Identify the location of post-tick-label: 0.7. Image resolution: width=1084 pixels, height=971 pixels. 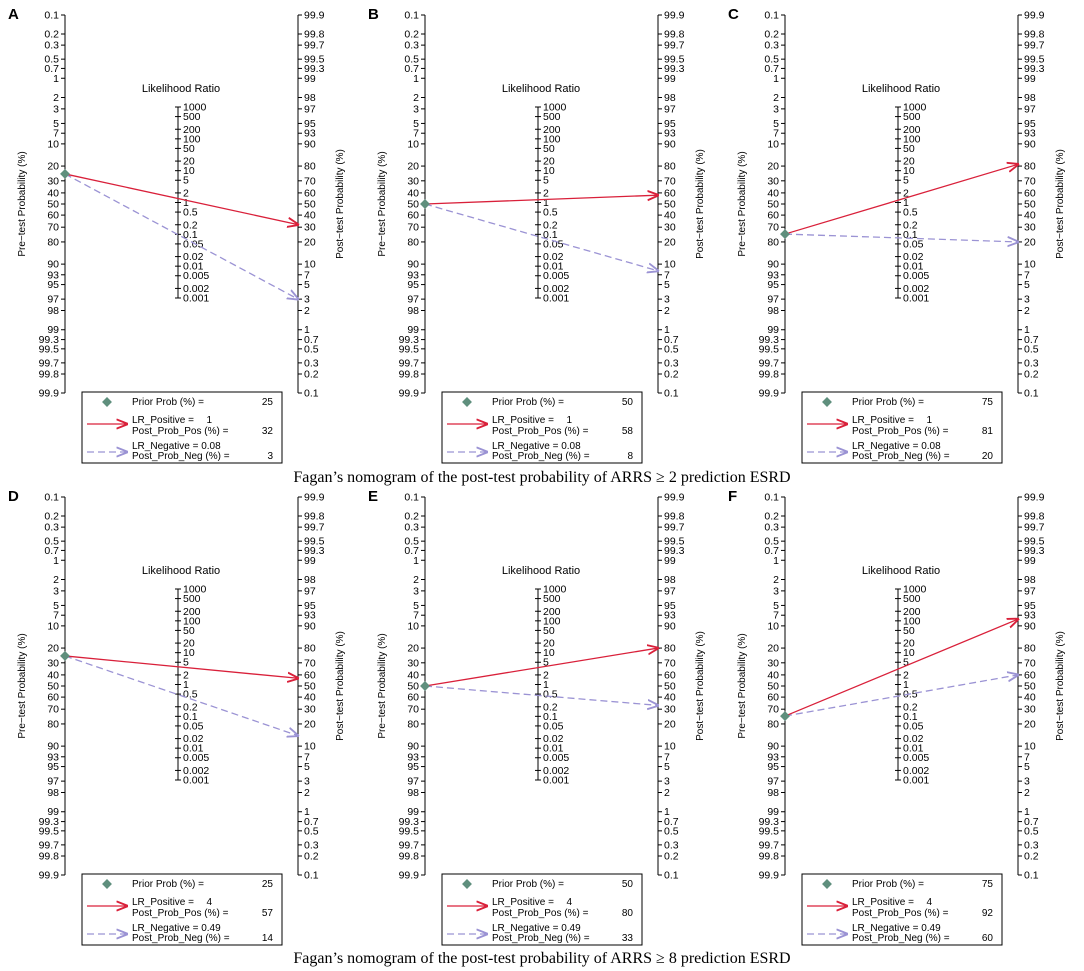
(671, 822).